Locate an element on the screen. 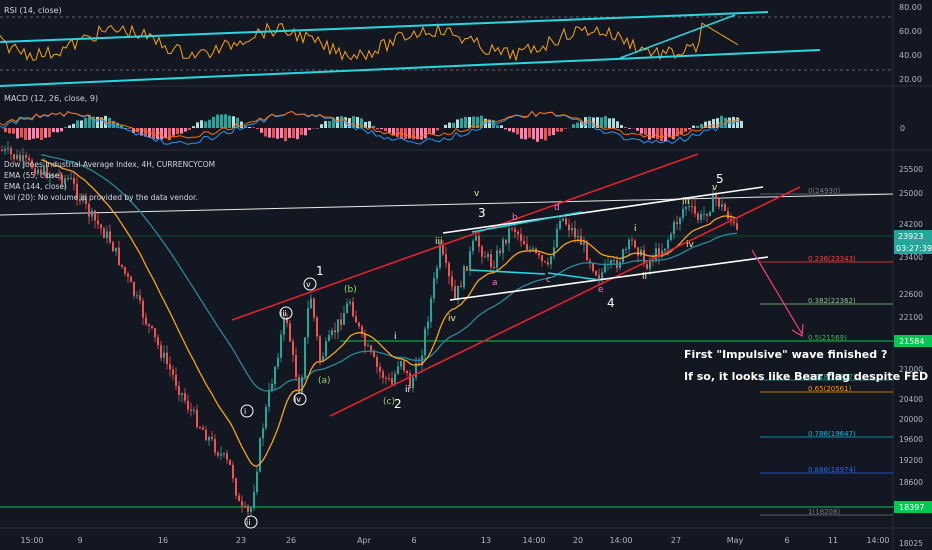 This screenshot has height=550, width=932. flag-upper-line is located at coordinates (603, 210).